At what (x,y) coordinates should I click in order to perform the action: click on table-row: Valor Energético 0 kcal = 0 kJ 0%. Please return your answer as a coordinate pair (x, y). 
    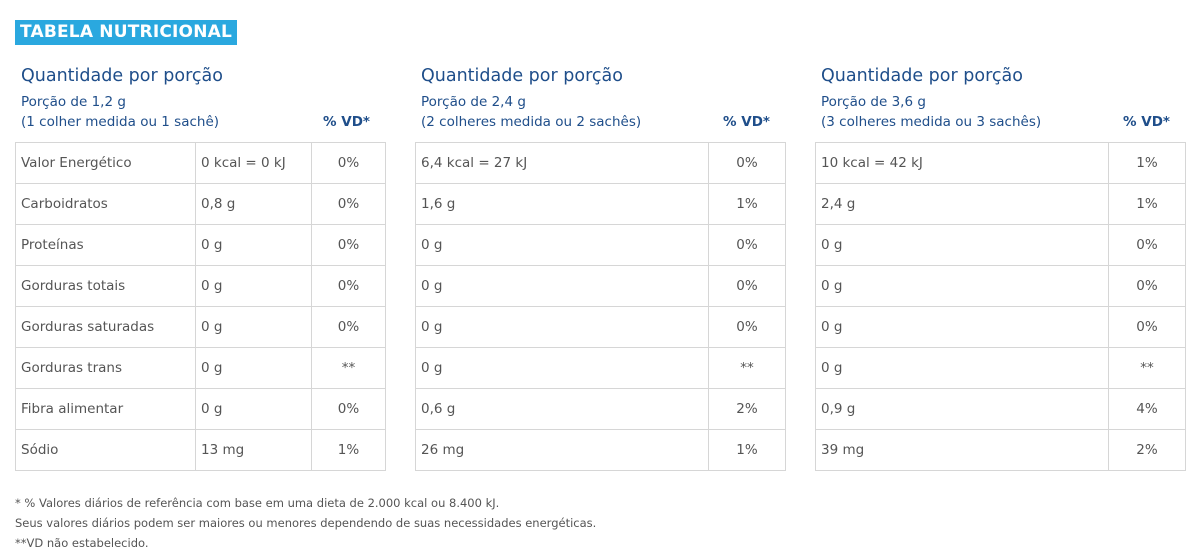
    Looking at the image, I should click on (200, 163).